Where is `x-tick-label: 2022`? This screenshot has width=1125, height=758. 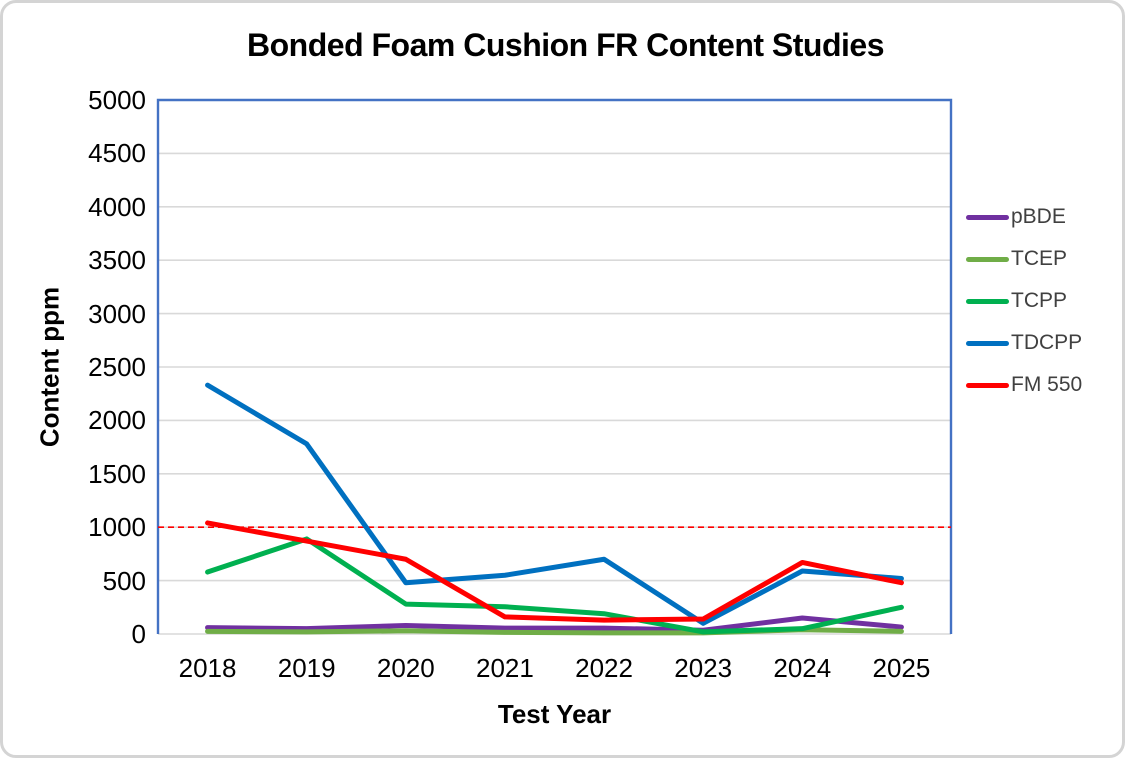
x-tick-label: 2022 is located at coordinates (604, 668).